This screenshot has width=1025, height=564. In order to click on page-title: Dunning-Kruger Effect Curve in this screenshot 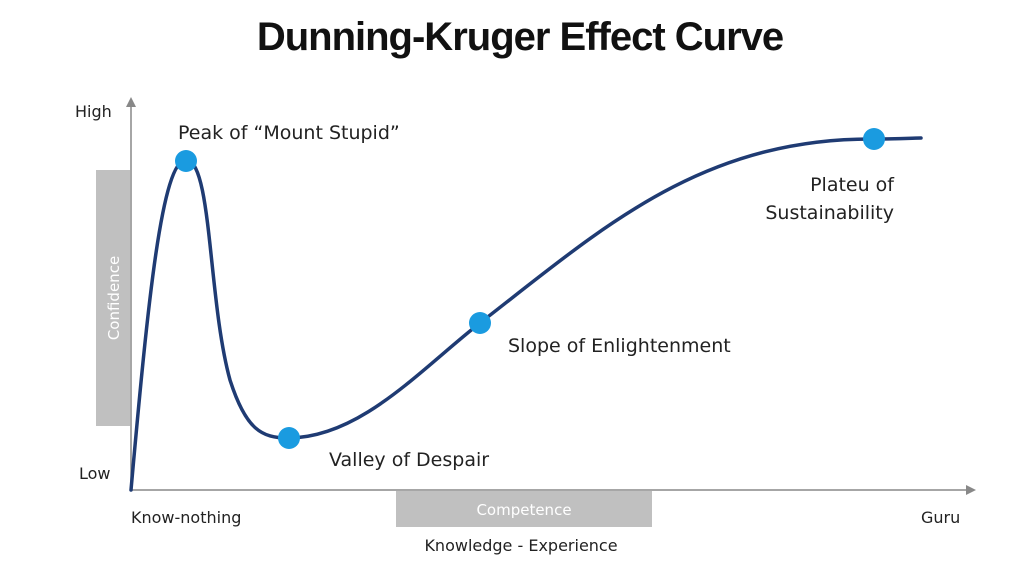, I will do `click(520, 37)`.